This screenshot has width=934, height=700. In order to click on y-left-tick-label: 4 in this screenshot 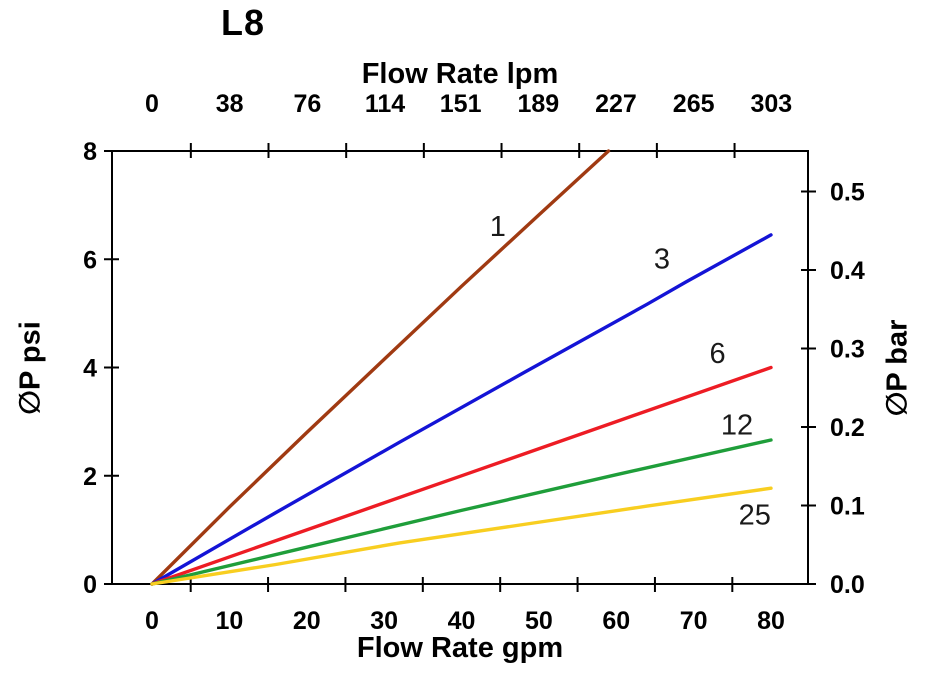, I will do `click(90, 369)`.